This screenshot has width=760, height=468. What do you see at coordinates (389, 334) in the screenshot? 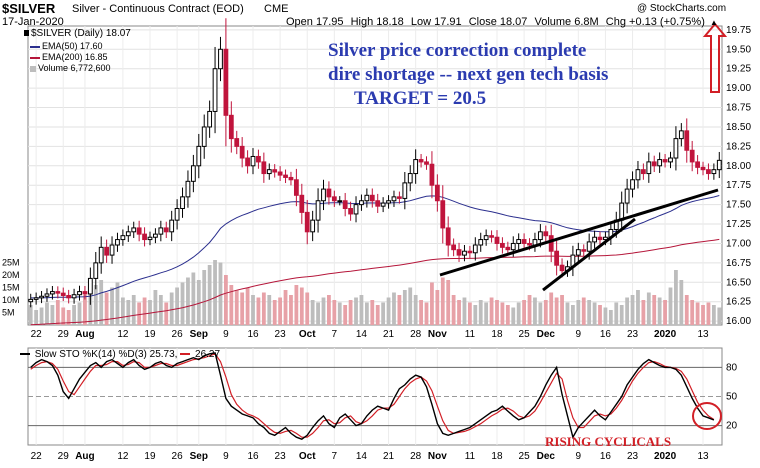
I see `date-tick-label: 21` at bounding box center [389, 334].